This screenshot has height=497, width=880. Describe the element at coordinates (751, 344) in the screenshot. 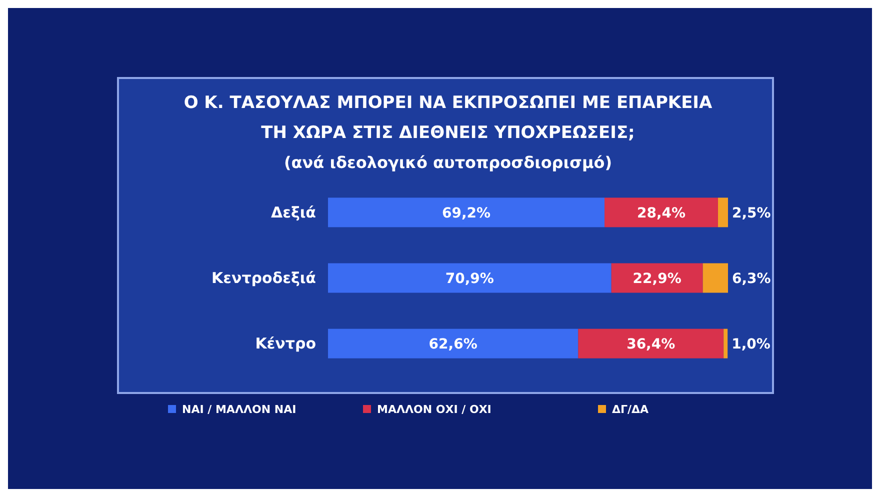

I see `data-label: 1,0%` at that location.